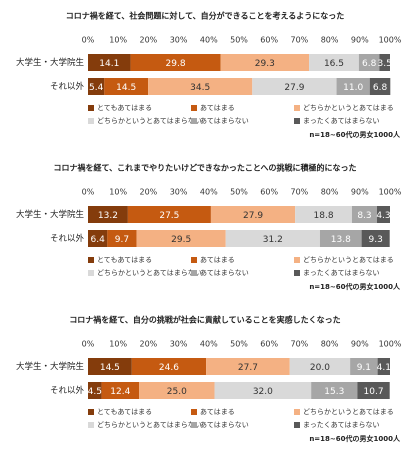 Image resolution: width=410 pixels, height=450 pixels. What do you see at coordinates (374, 392) in the screenshot?
I see `value-label: 10.7` at bounding box center [374, 392].